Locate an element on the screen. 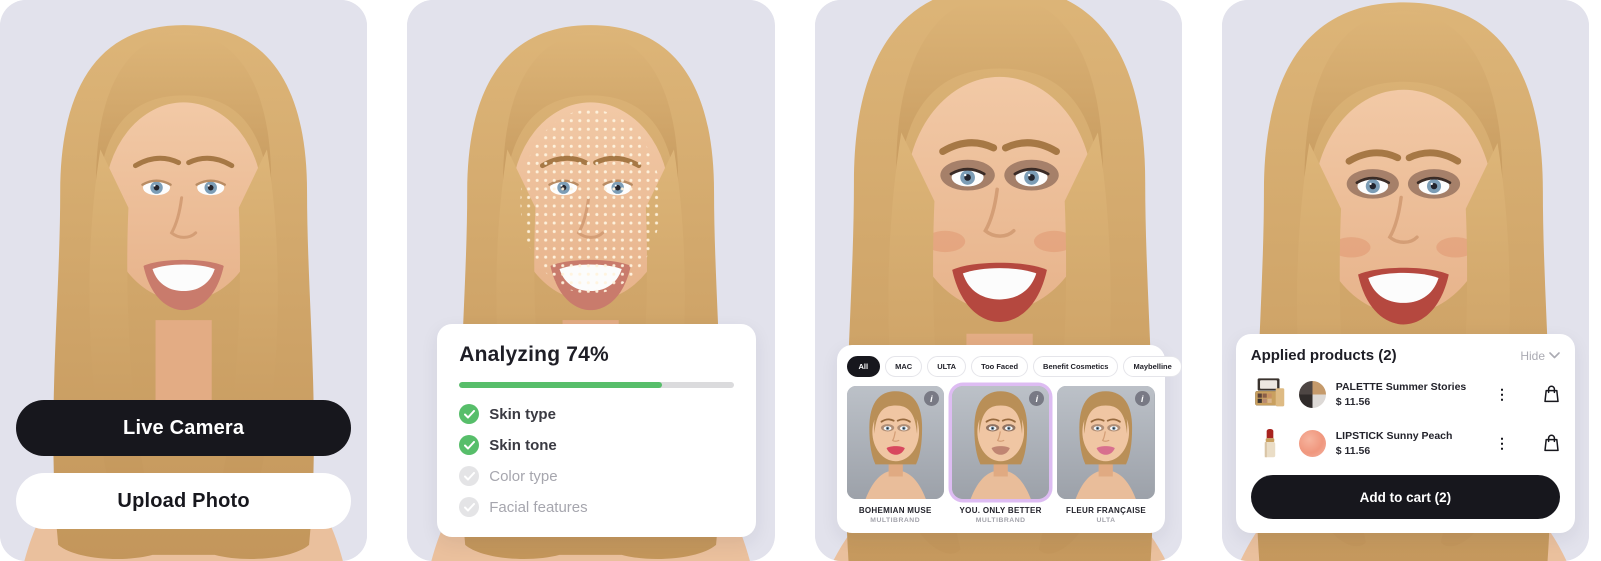 The image size is (1601, 561). product-row-palette: PALETTE Summer Stories $ 11.56 ⋮ is located at coordinates (1405, 394).